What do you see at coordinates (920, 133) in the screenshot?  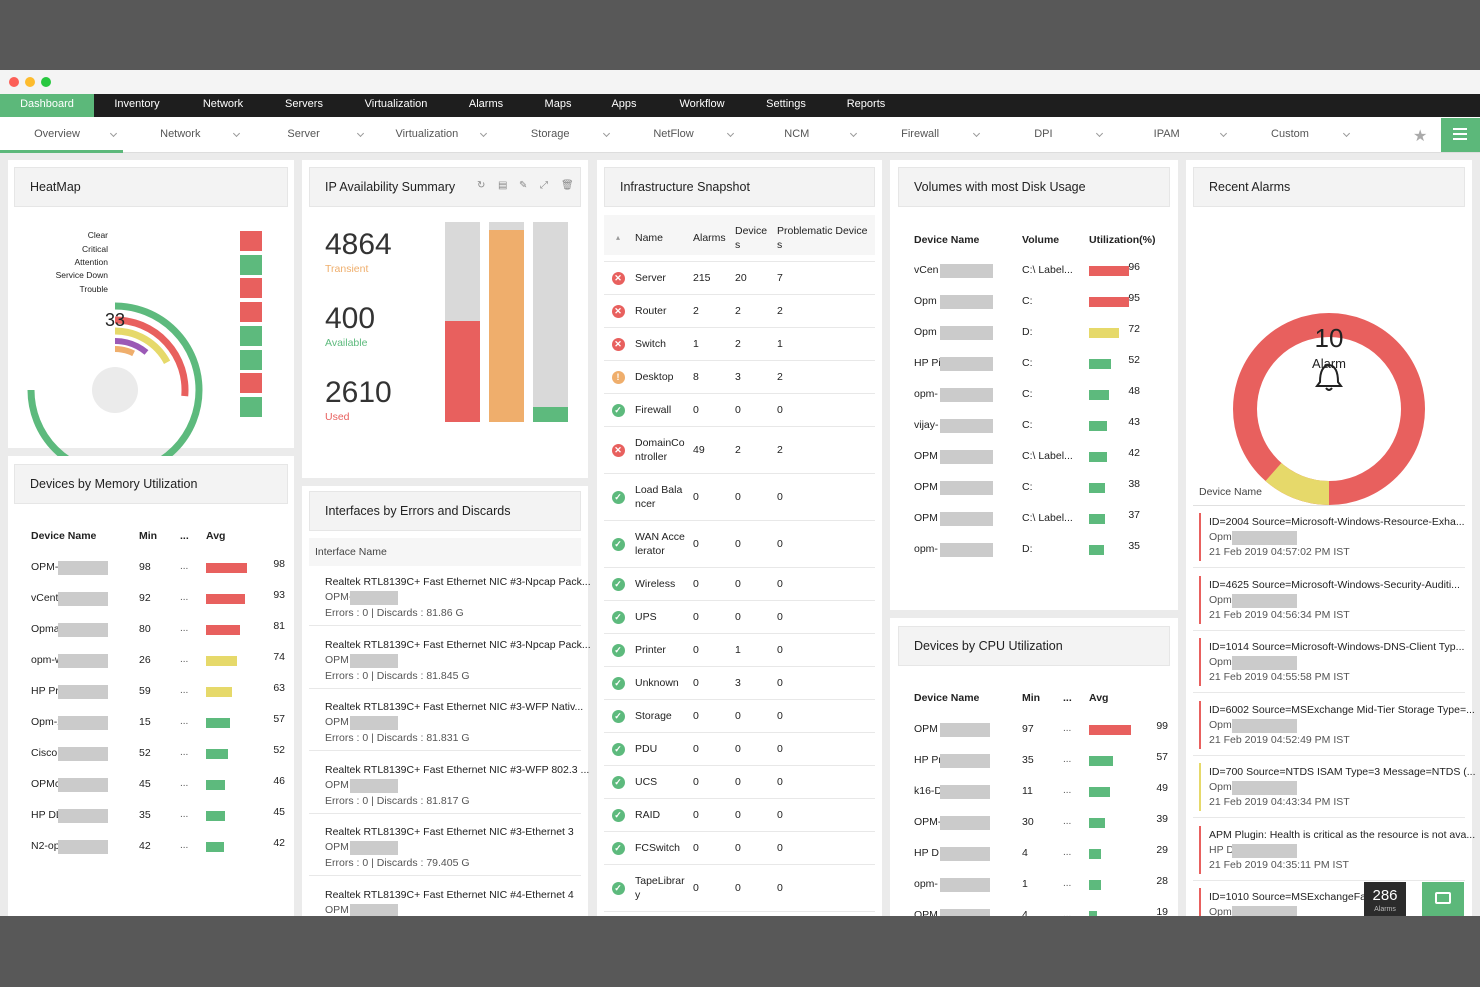 I see `sub-tab: Firewall` at bounding box center [920, 133].